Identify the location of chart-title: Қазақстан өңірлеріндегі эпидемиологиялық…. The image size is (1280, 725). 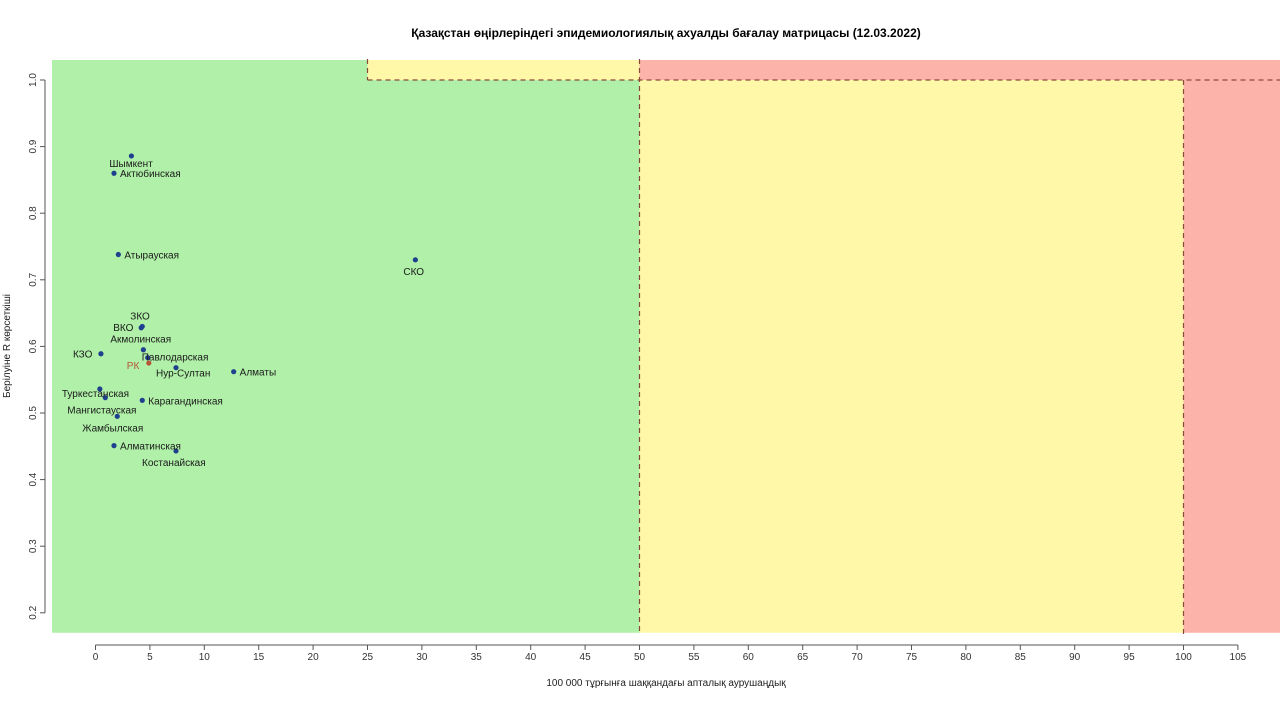
(666, 33).